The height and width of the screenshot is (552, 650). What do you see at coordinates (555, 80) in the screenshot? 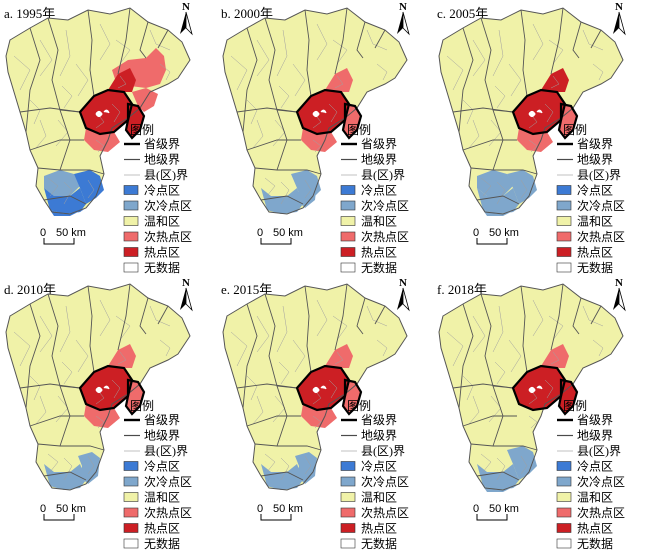
I see `region-hot` at bounding box center [555, 80].